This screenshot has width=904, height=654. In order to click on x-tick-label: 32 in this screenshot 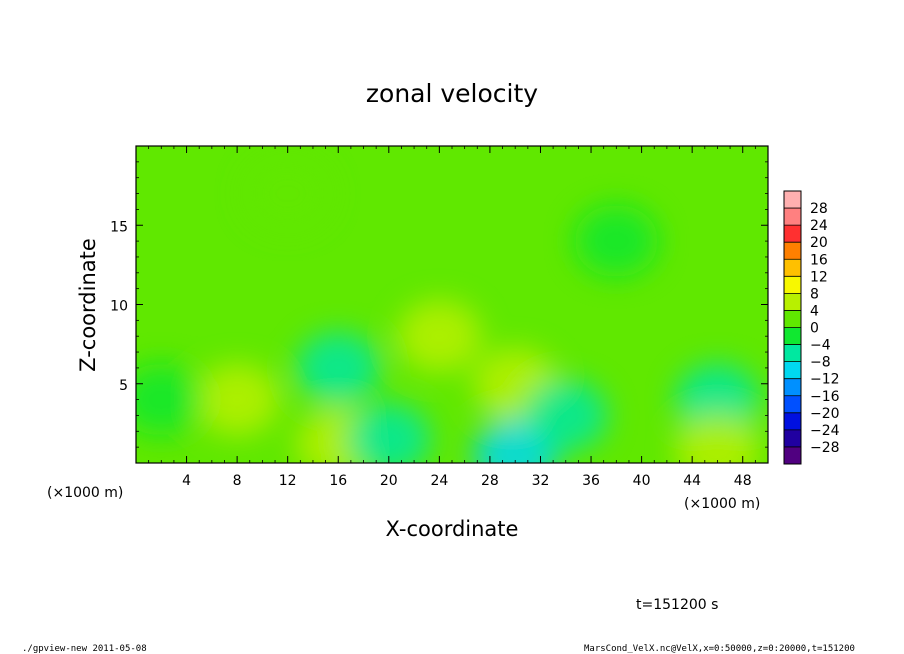, I will do `click(541, 481)`.